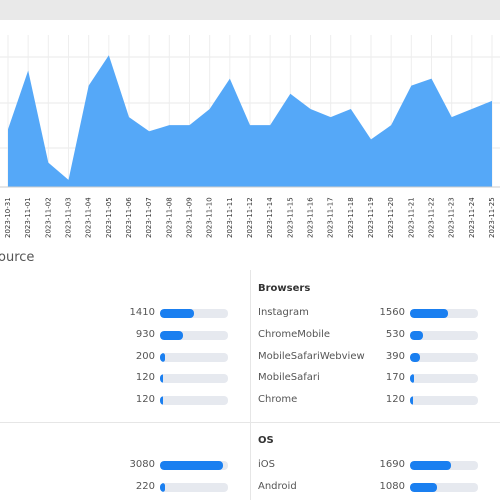  What do you see at coordinates (371, 217) in the screenshot?
I see `x-tick-label: 2023-11-19` at bounding box center [371, 217].